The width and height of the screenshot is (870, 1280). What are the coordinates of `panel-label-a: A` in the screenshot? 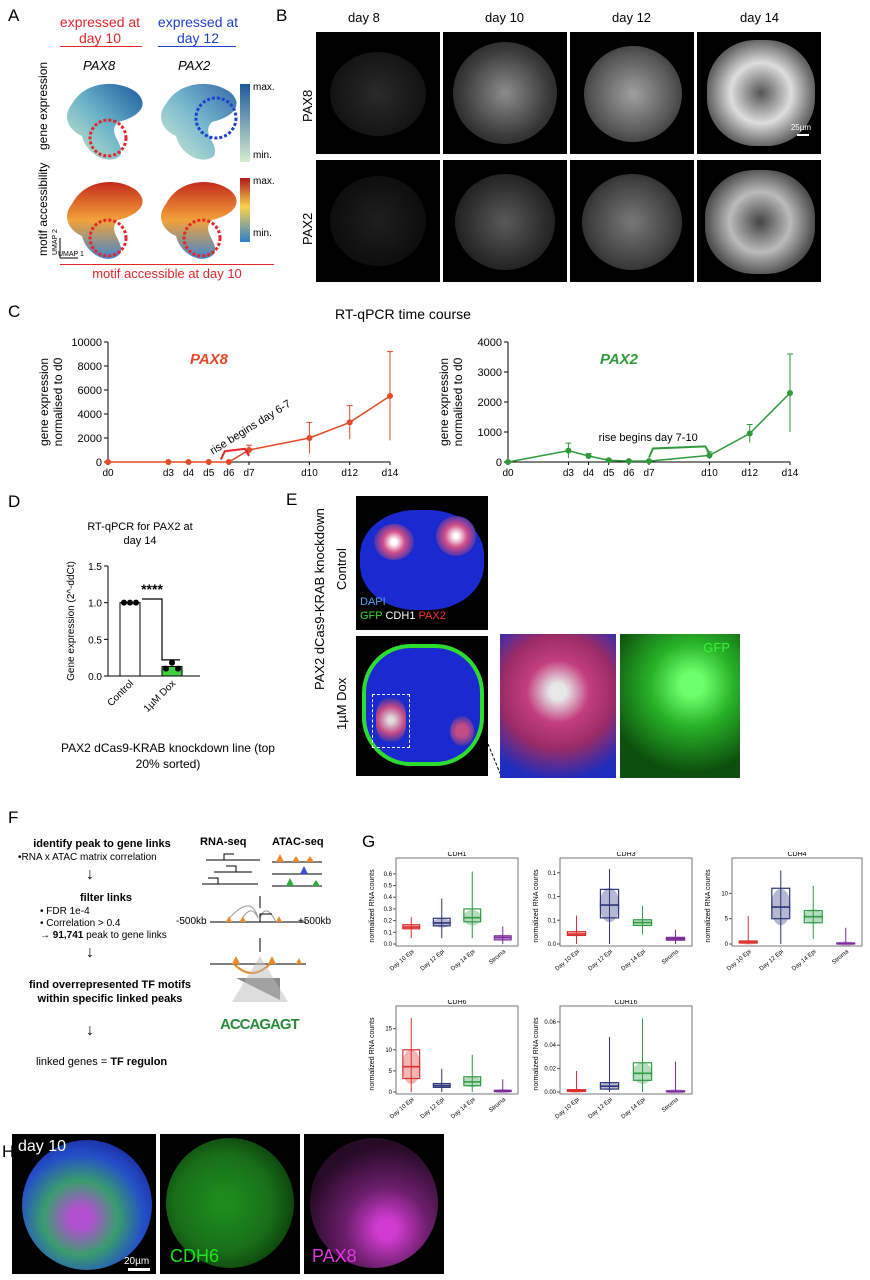 It's located at (14, 15).